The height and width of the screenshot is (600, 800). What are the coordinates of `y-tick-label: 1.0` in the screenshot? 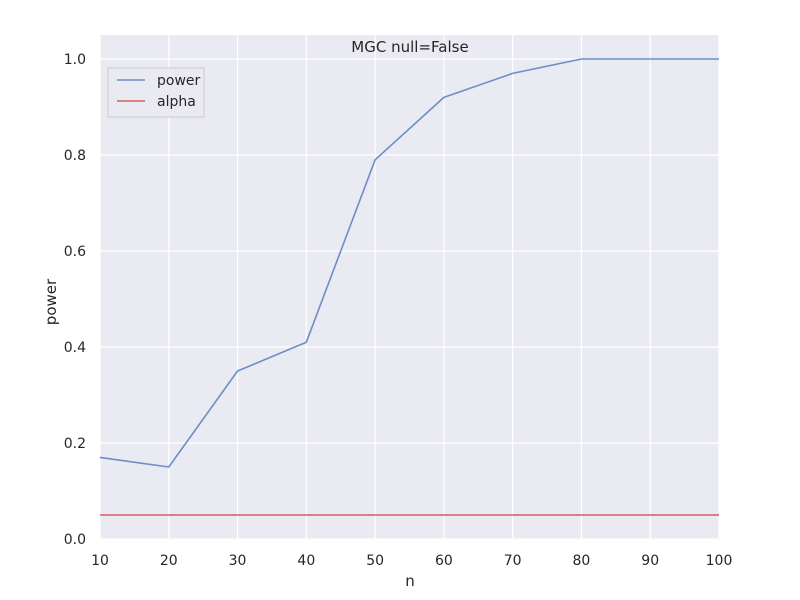 It's located at (75, 60).